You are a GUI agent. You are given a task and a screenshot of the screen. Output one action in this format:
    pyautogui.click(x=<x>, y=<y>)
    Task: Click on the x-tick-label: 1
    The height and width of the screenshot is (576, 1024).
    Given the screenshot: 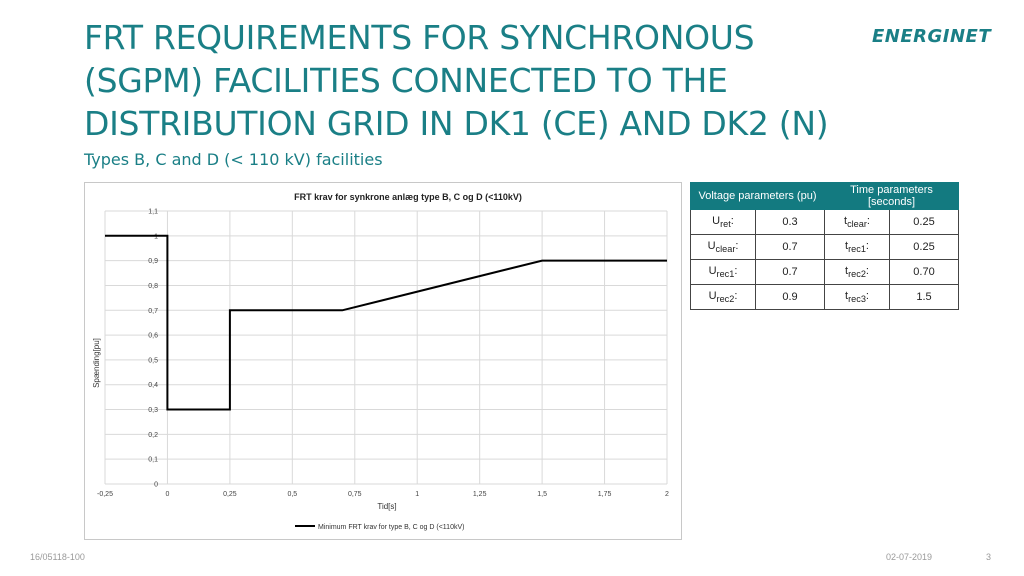 What is the action you would take?
    pyautogui.click(x=417, y=494)
    